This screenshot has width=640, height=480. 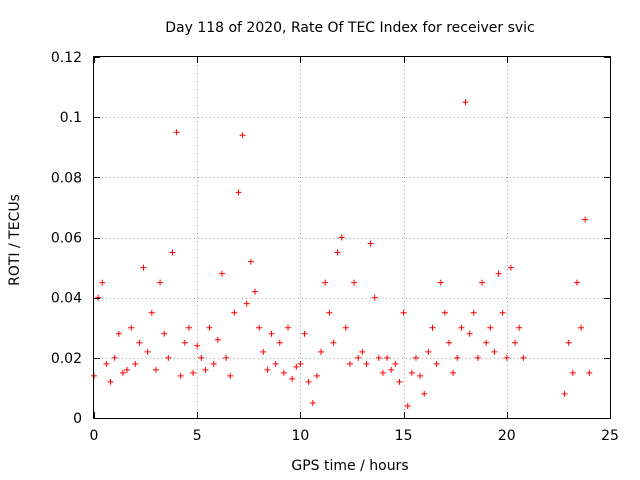 What do you see at coordinates (610, 436) in the screenshot?
I see `x-tick-label: 25` at bounding box center [610, 436].